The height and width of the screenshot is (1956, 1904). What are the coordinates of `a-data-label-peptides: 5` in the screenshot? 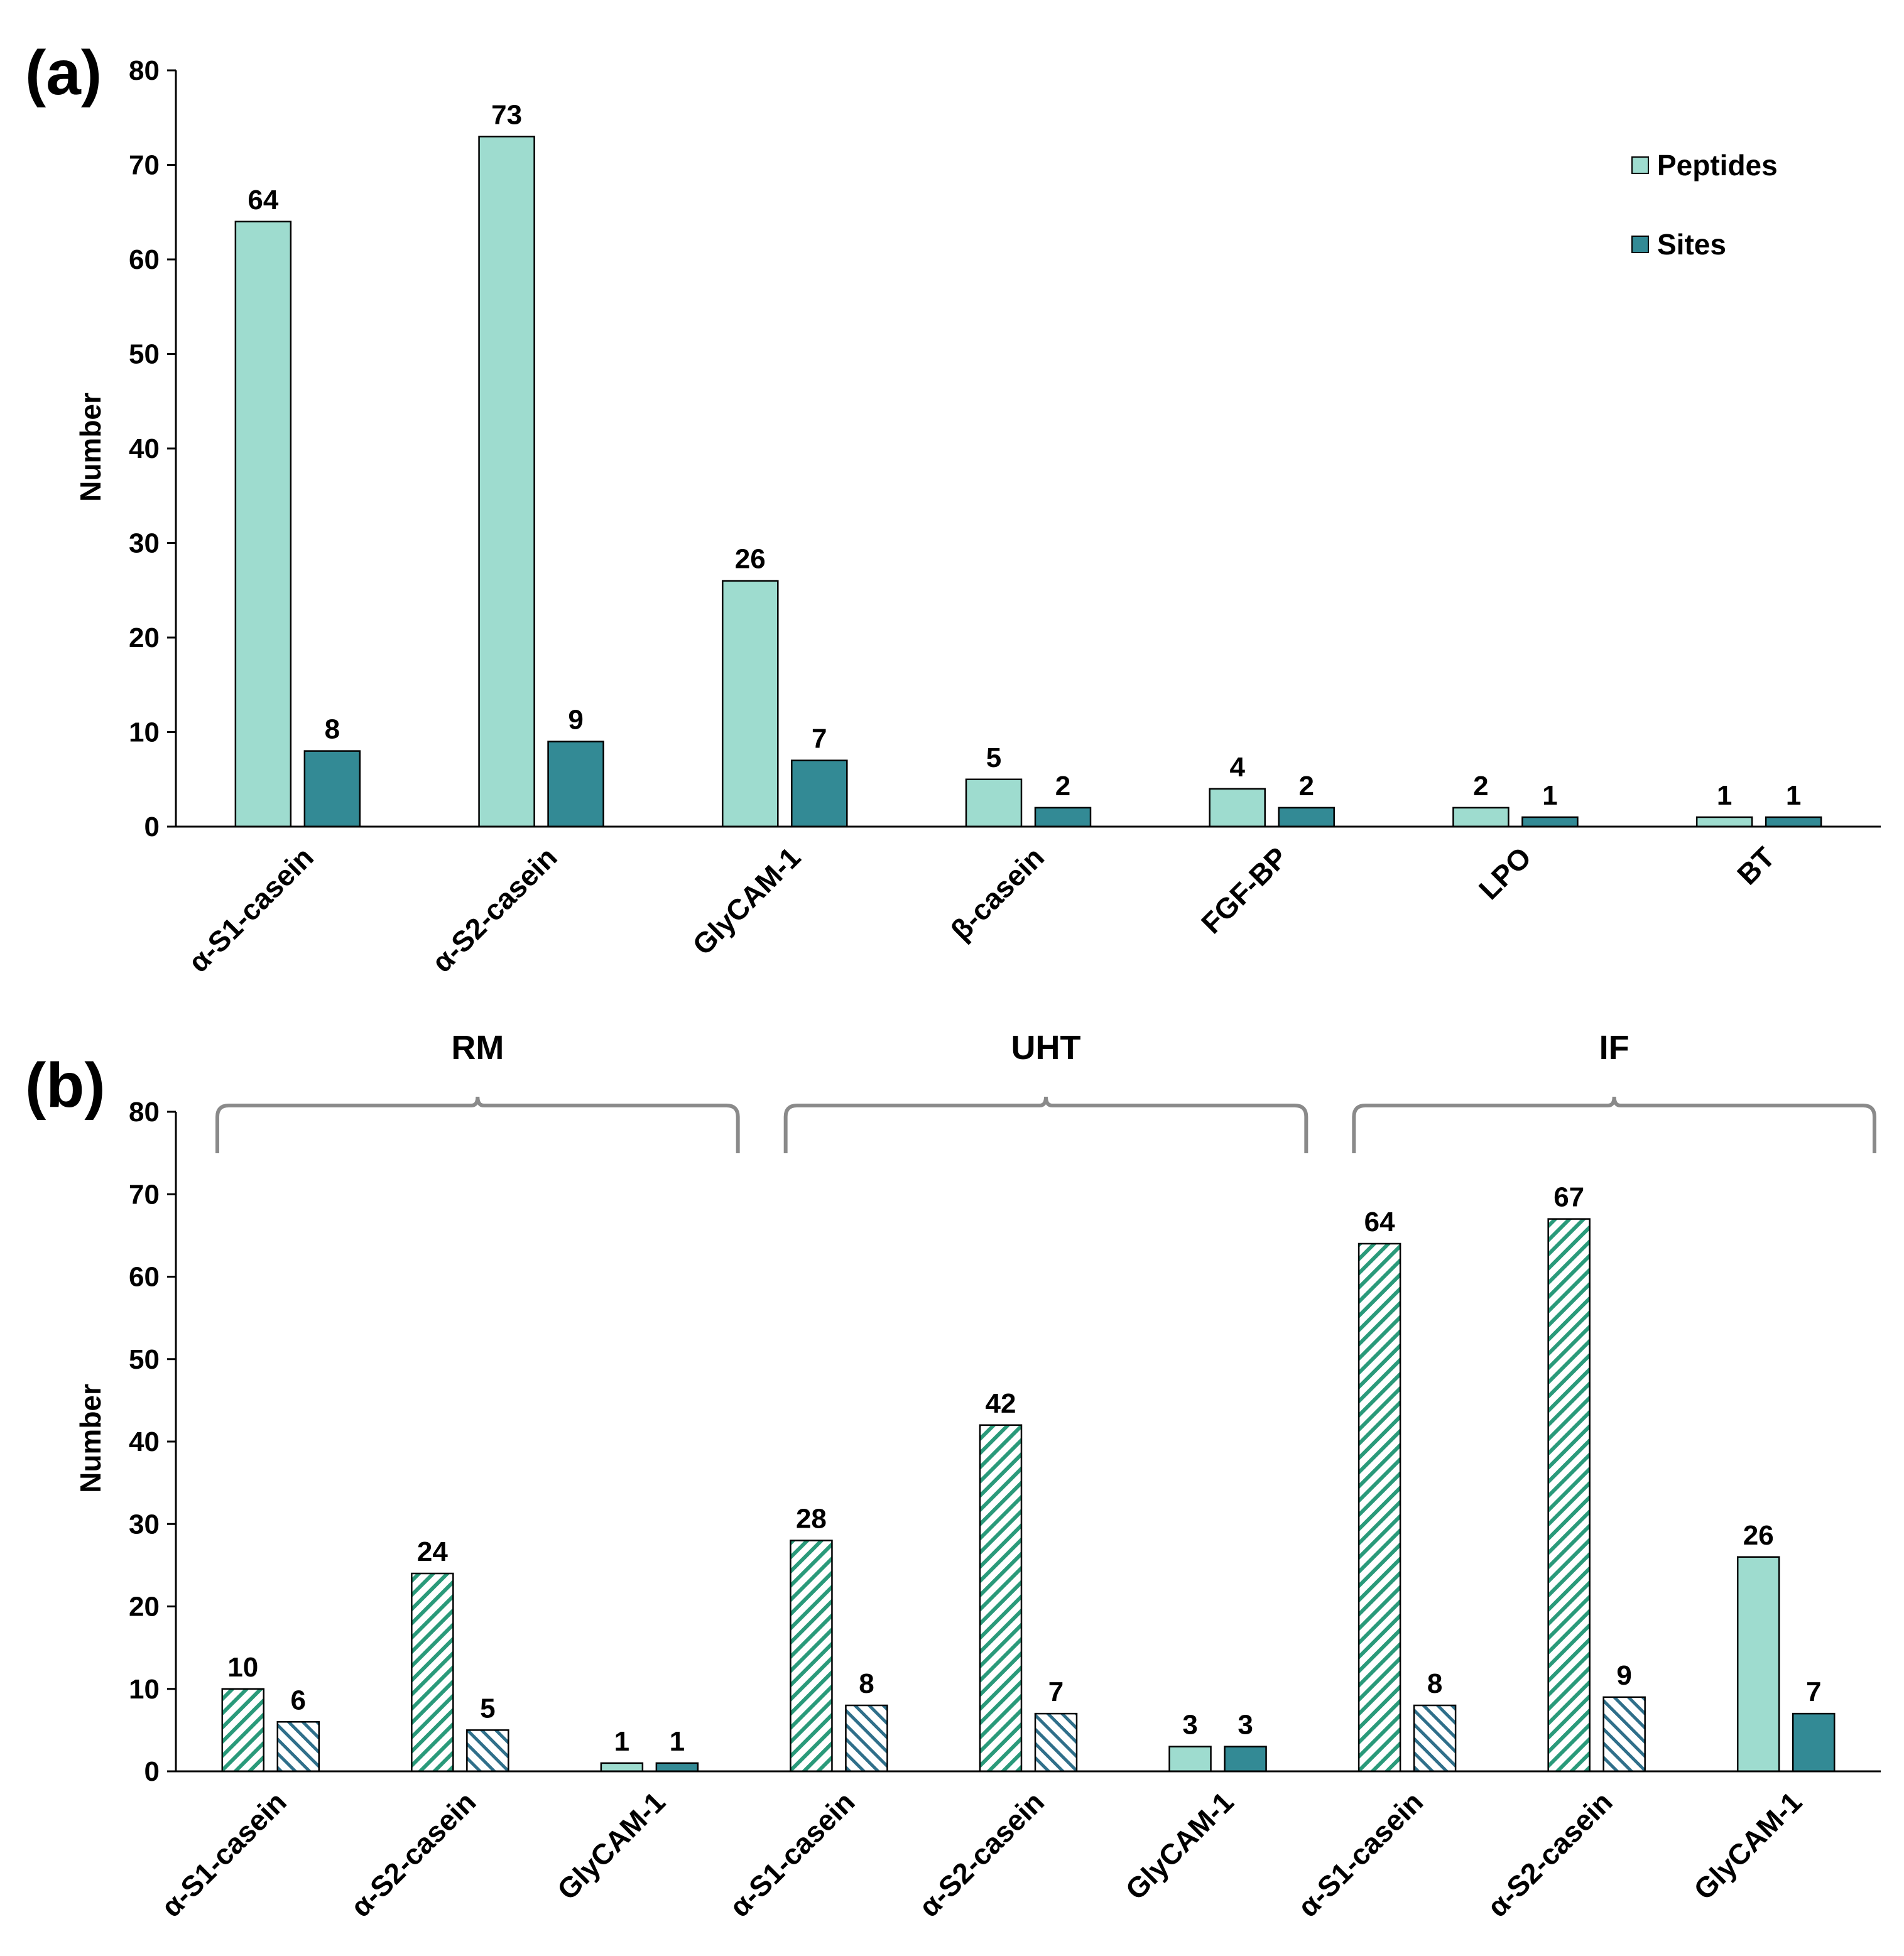 It's located at (993, 757).